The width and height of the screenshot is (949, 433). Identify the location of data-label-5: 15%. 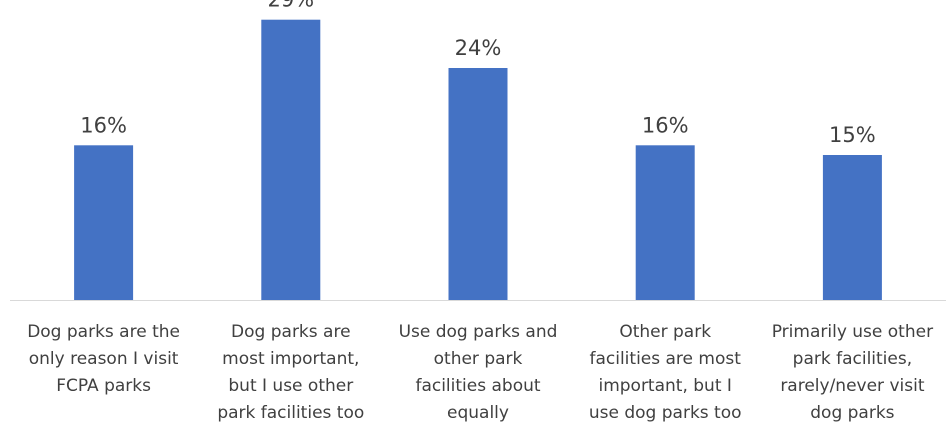
(852, 135).